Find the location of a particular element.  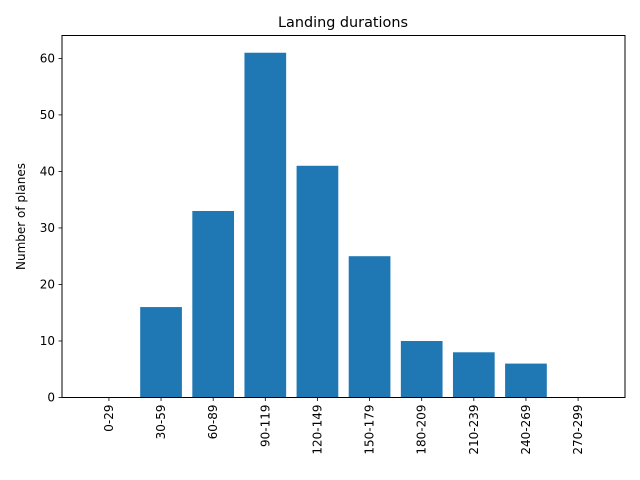

x-tick-label: 180-209 is located at coordinates (422, 430).